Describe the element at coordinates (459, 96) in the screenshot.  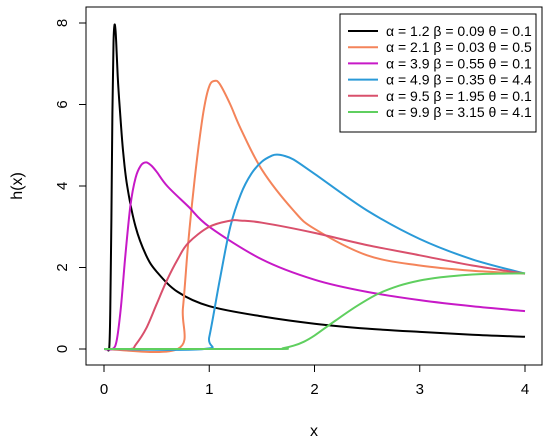
I see `legend-label-5: α = 9.5 β = 1.95 θ = 0.1` at that location.